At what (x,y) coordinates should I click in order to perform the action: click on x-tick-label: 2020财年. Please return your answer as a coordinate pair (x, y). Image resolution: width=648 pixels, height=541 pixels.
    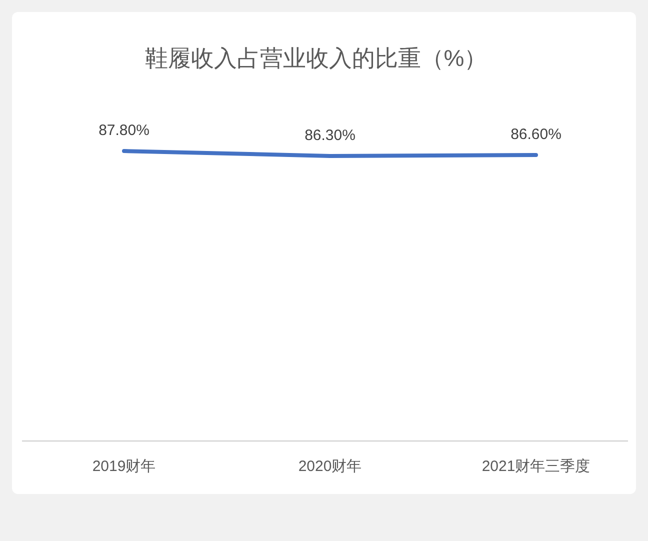
    Looking at the image, I should click on (330, 466).